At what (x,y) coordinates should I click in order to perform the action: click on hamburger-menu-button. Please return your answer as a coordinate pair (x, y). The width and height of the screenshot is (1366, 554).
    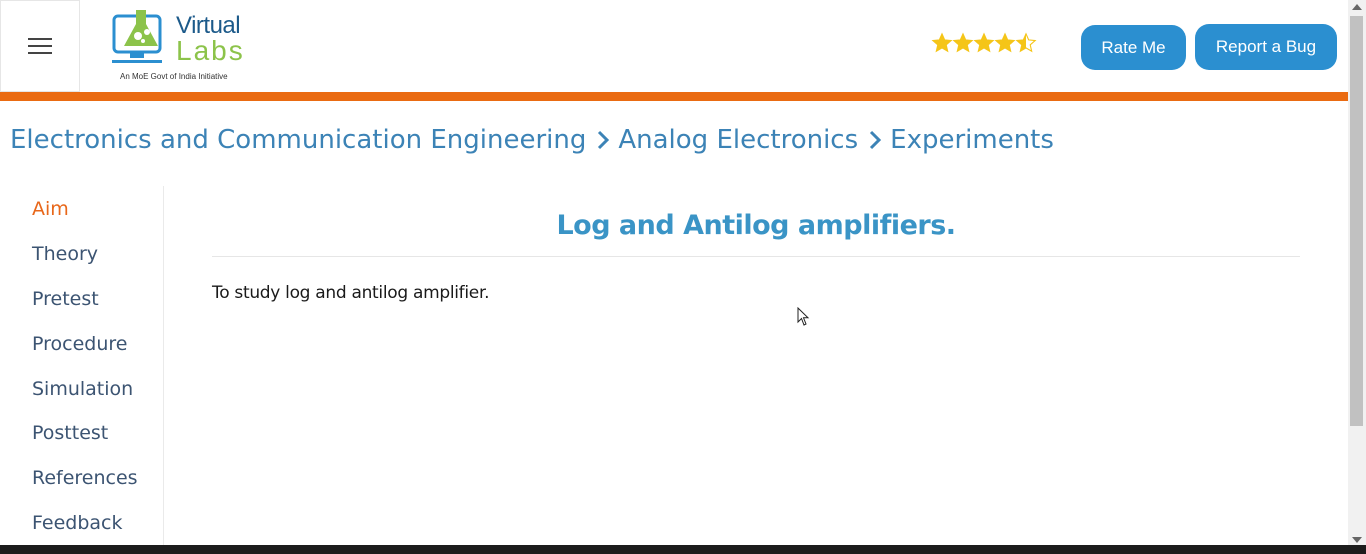
    Looking at the image, I should click on (40, 46).